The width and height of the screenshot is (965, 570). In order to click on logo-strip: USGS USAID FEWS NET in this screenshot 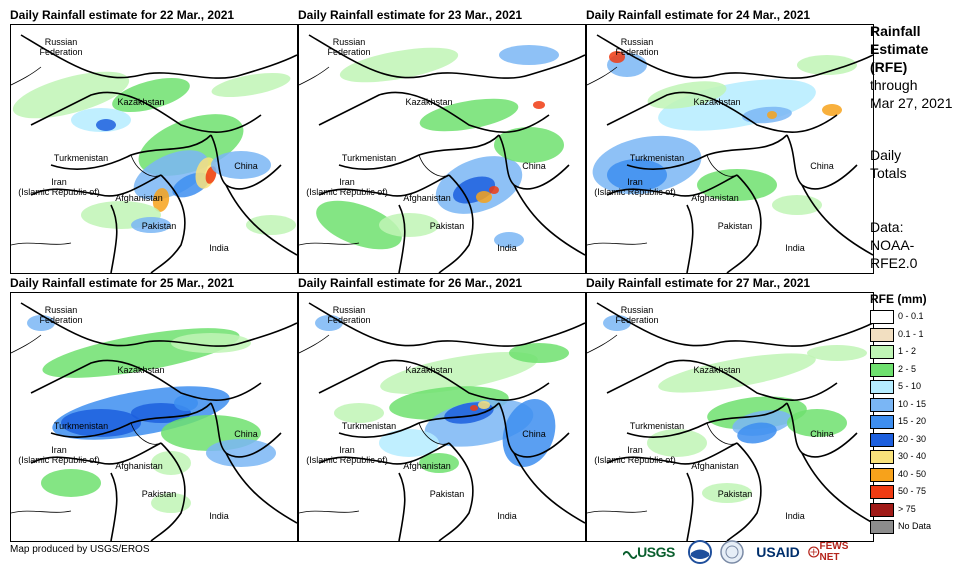, I will do `click(739, 552)`.